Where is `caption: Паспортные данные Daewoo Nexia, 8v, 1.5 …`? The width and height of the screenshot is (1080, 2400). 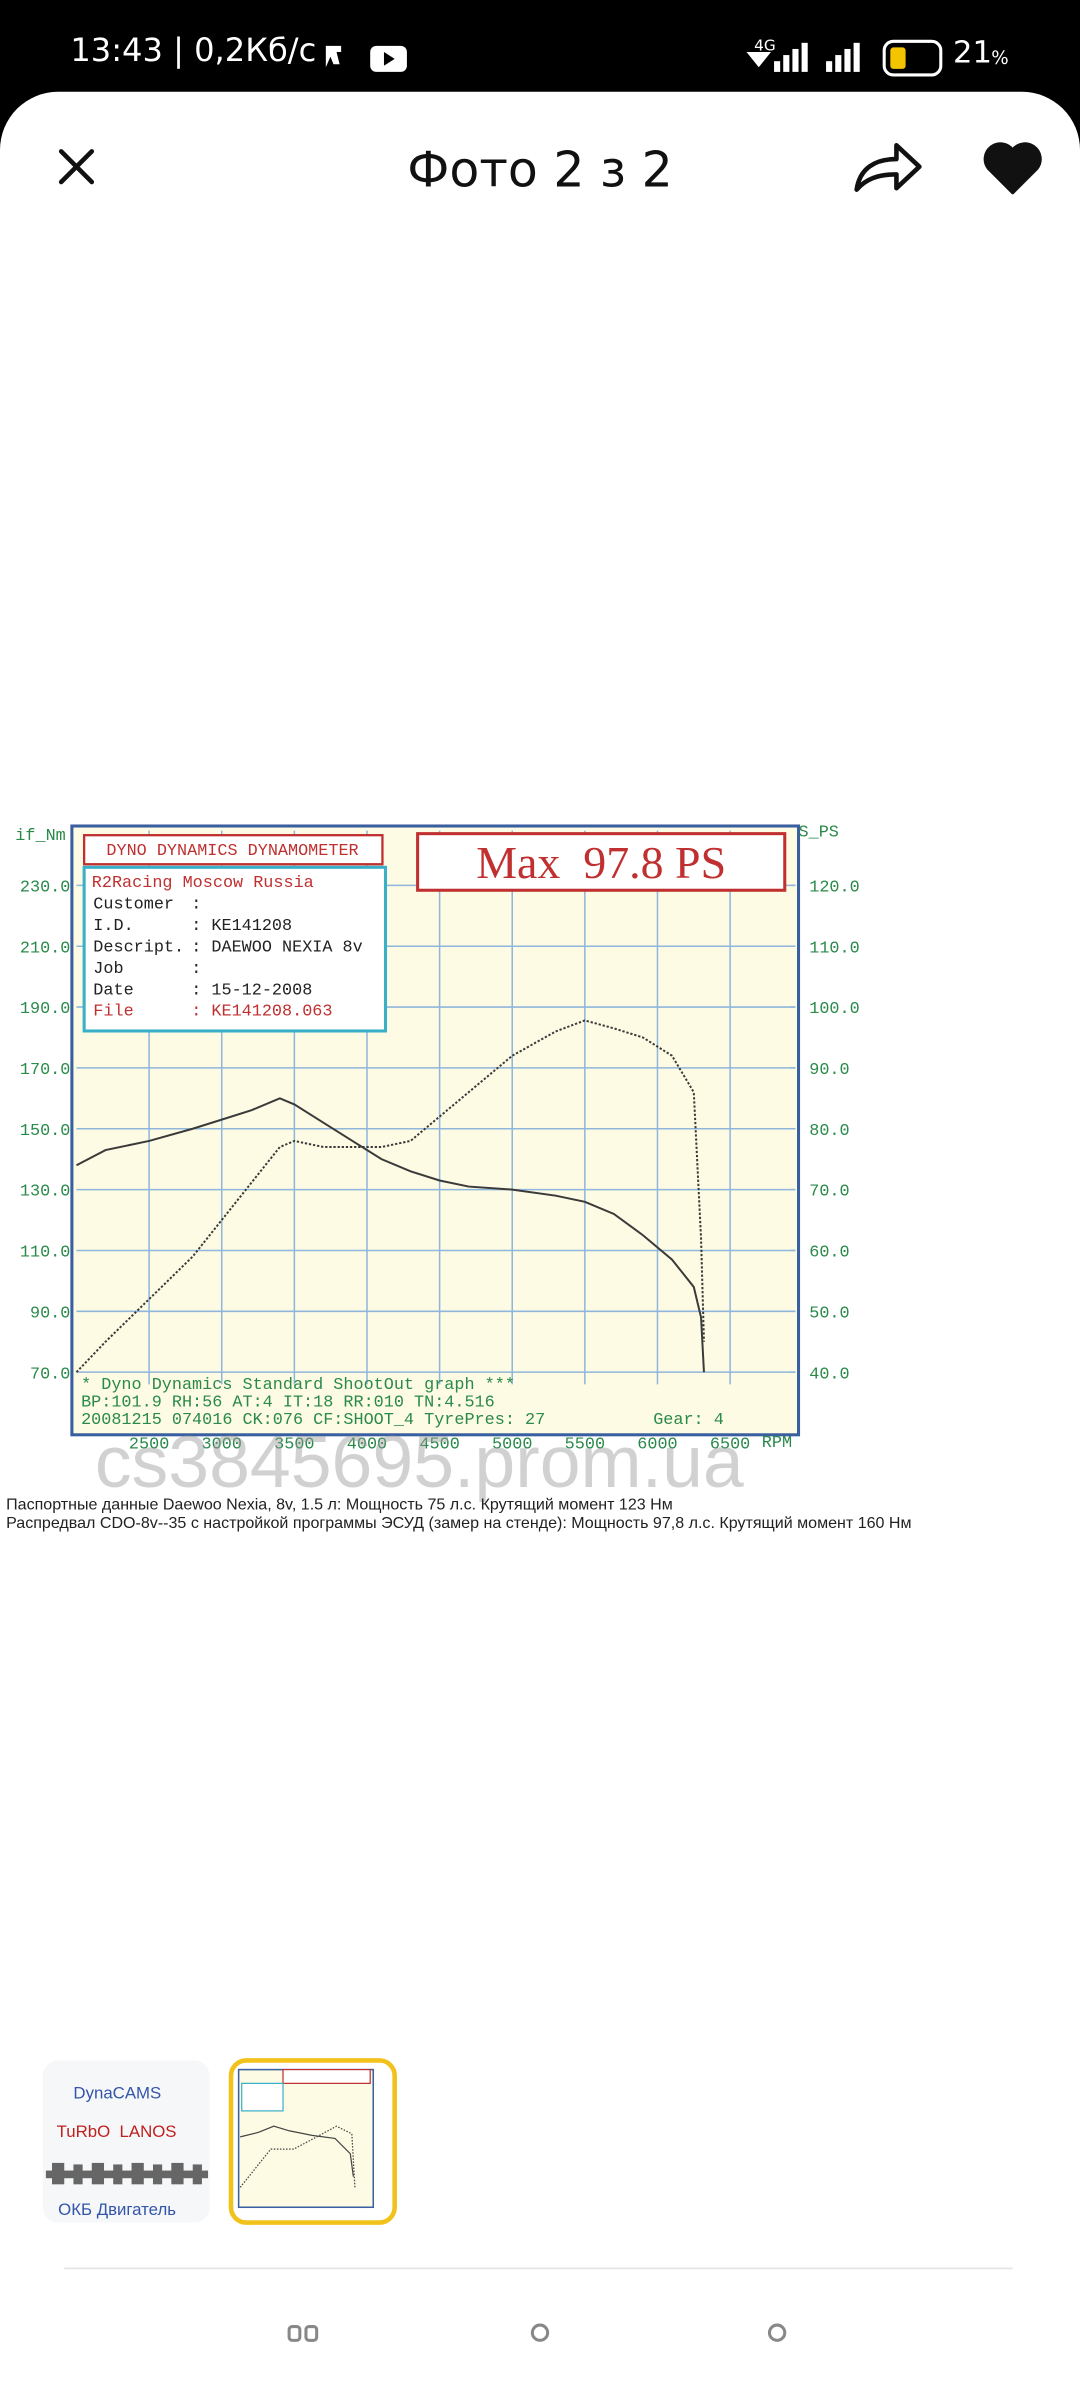 caption: Паспортные данные Daewoo Nexia, 8v, 1.5 … is located at coordinates (339, 1505).